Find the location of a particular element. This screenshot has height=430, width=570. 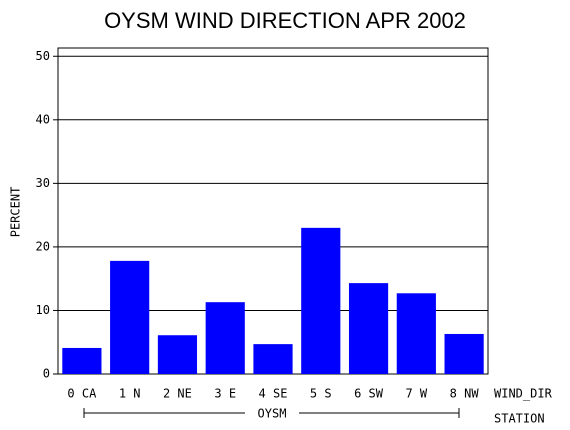

group-name: OYSM is located at coordinates (272, 414).